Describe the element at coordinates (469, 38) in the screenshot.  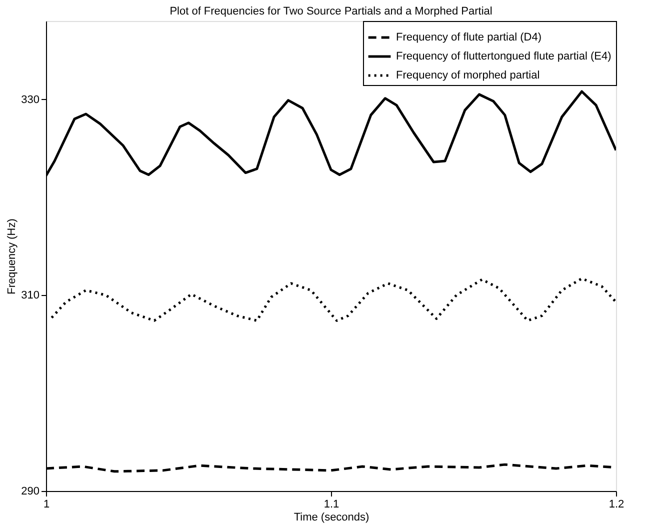
I see `legend-label: Frequency of flute partial (D4)` at that location.